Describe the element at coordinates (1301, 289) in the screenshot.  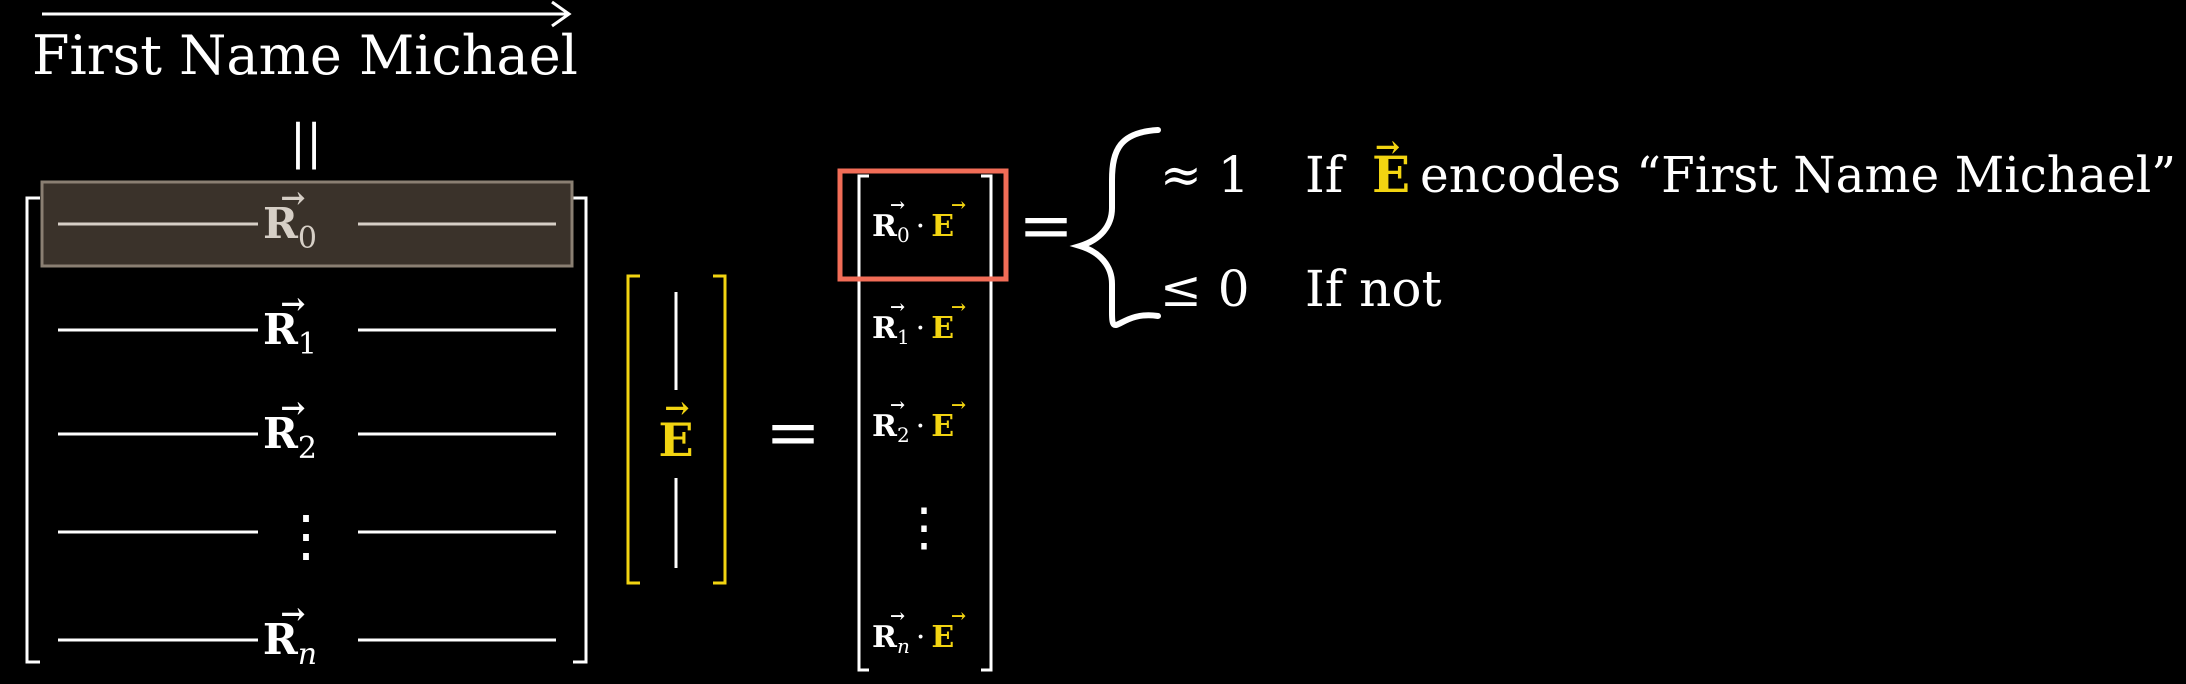
I see `case-leq-zero: ≤ 0 If not` at that location.